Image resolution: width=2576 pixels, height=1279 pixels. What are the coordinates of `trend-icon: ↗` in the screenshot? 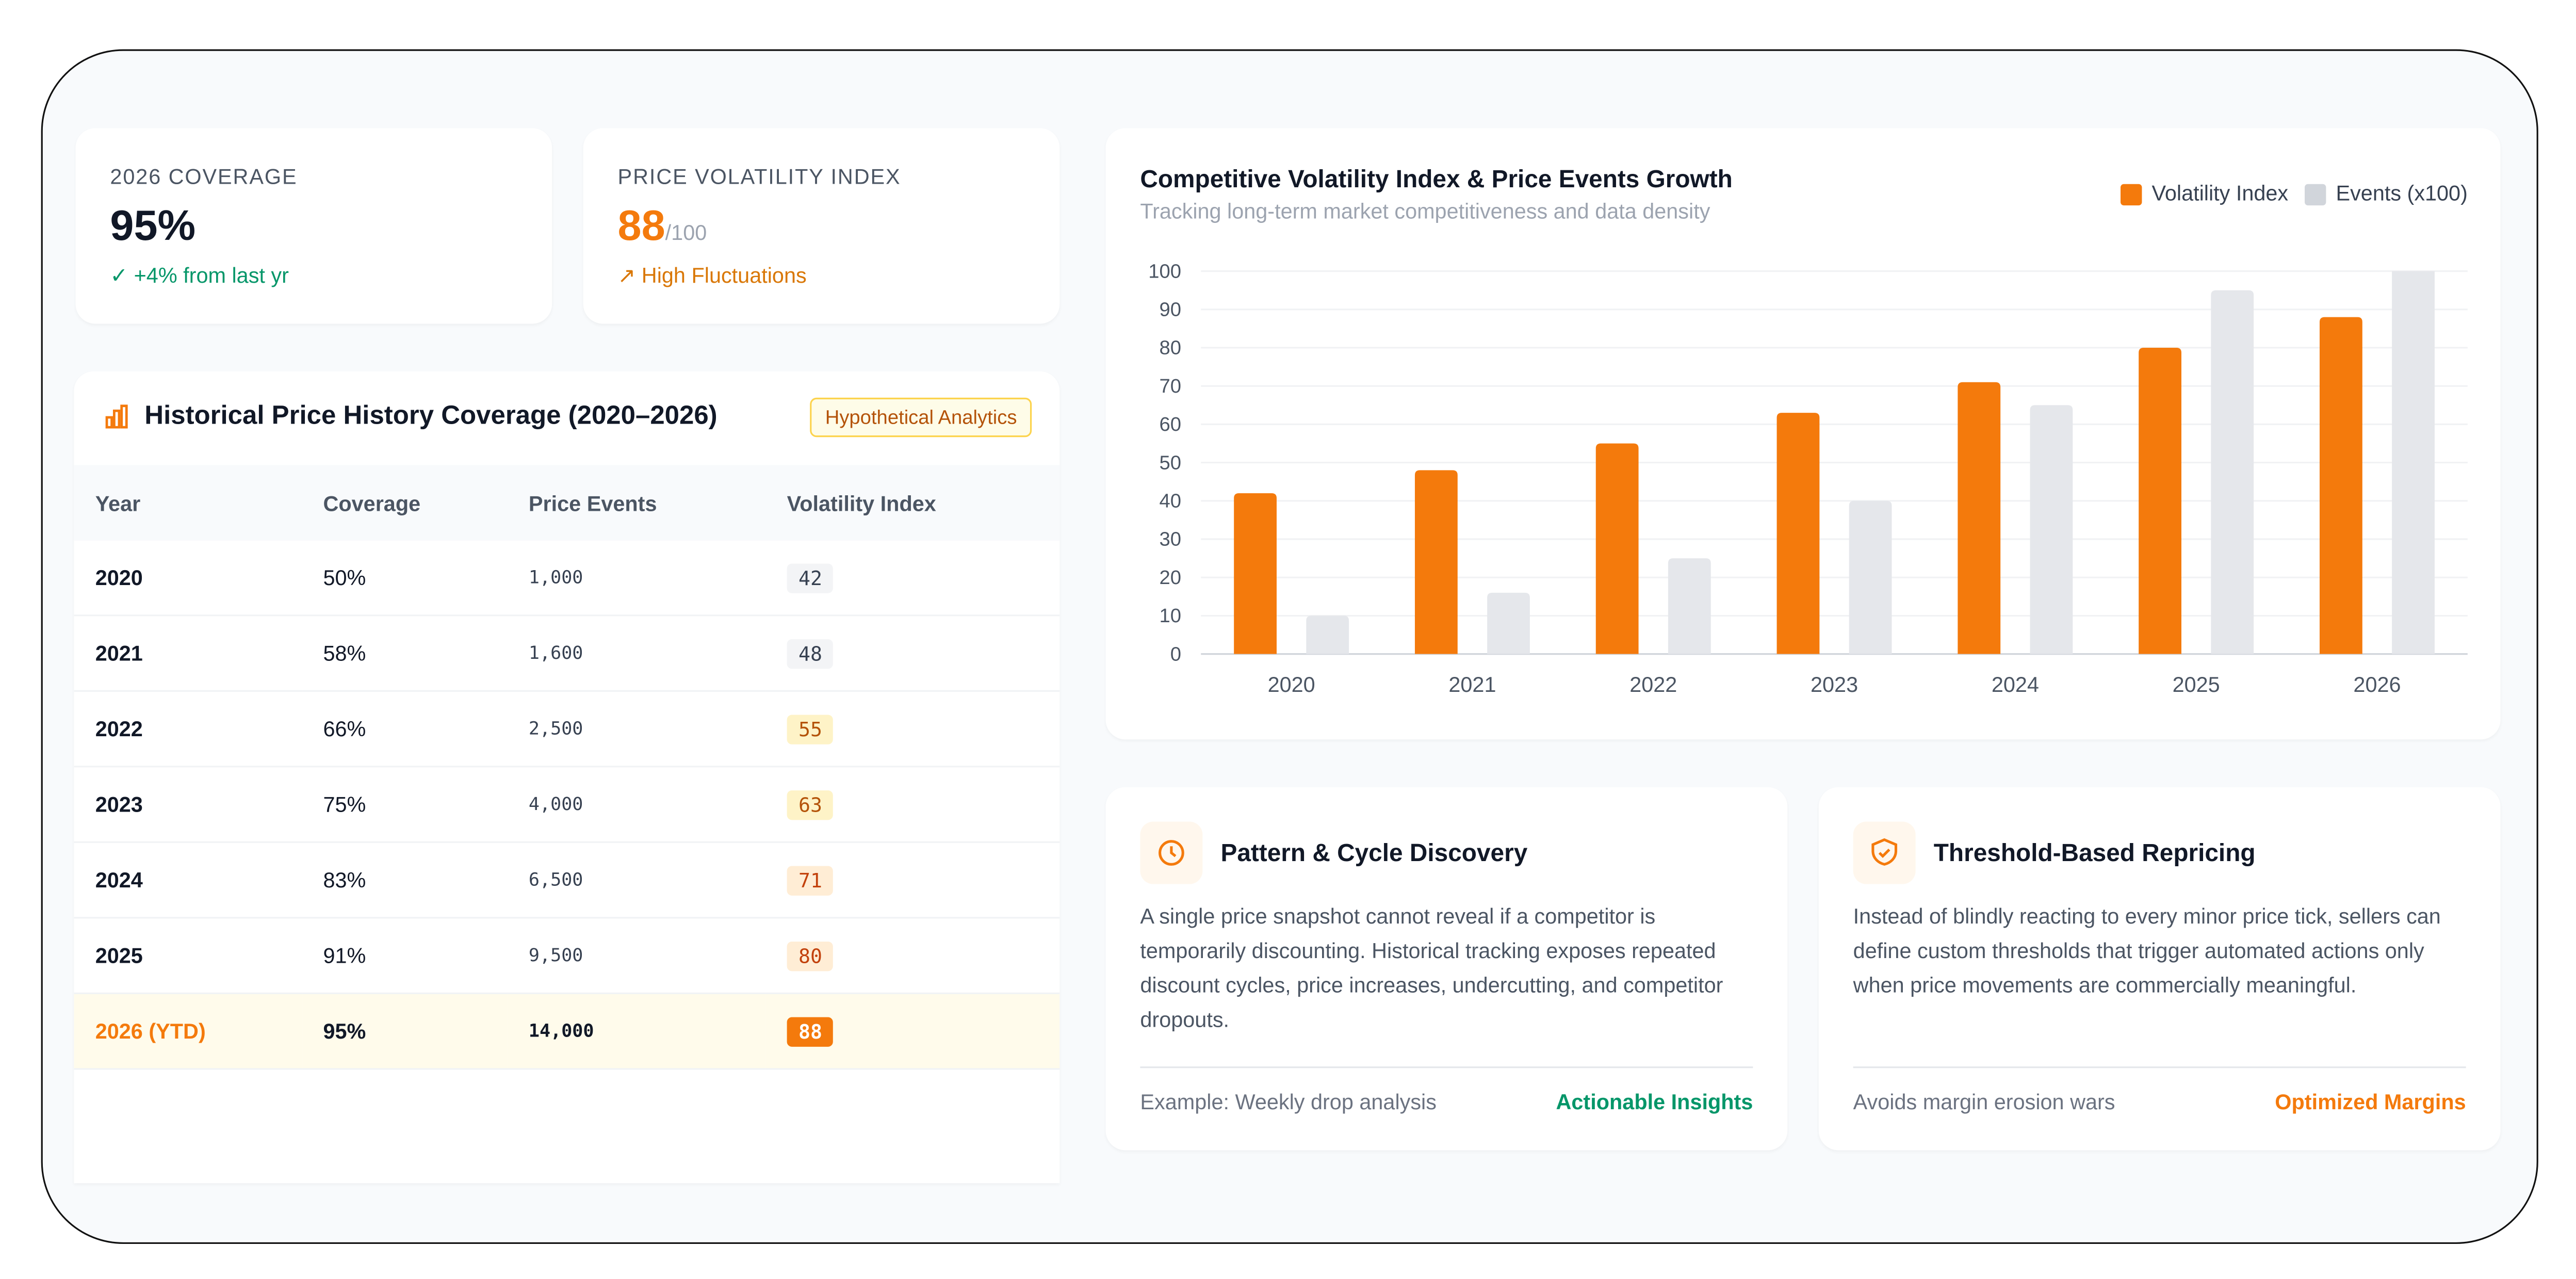 It's located at (630, 276).